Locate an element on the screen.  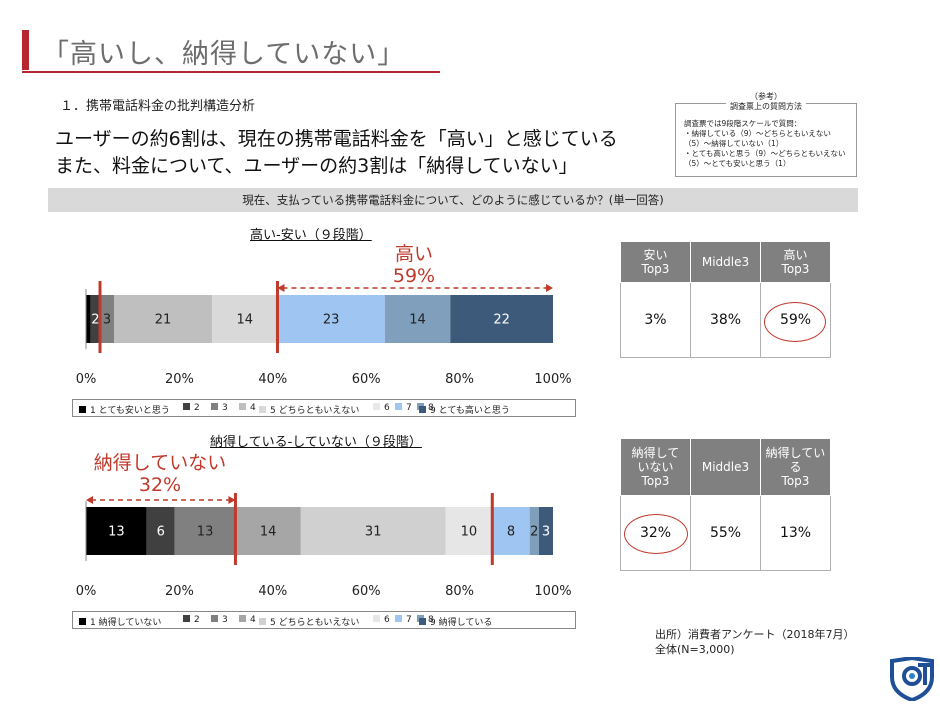
legend-item: 1 とても安いと思う is located at coordinates (124, 409).